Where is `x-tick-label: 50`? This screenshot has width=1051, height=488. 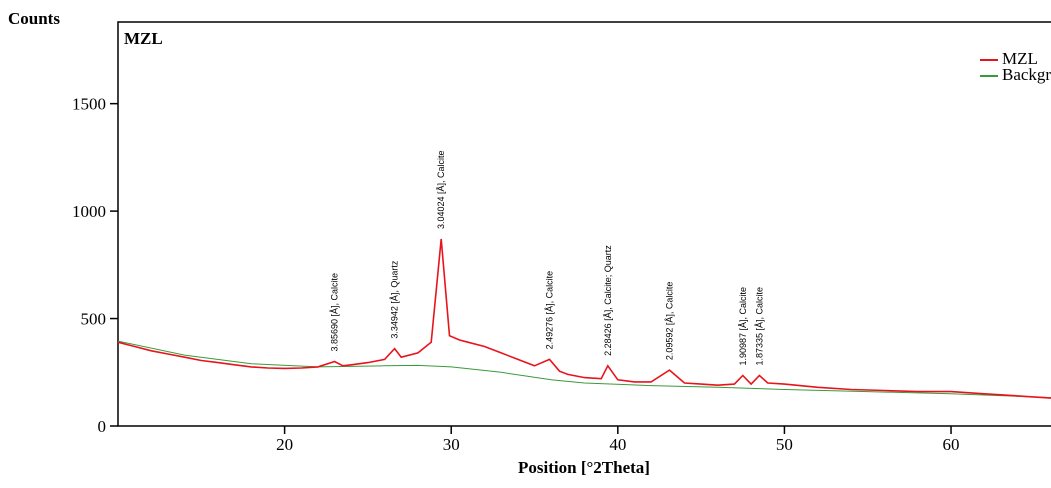 x-tick-label: 50 is located at coordinates (784, 444).